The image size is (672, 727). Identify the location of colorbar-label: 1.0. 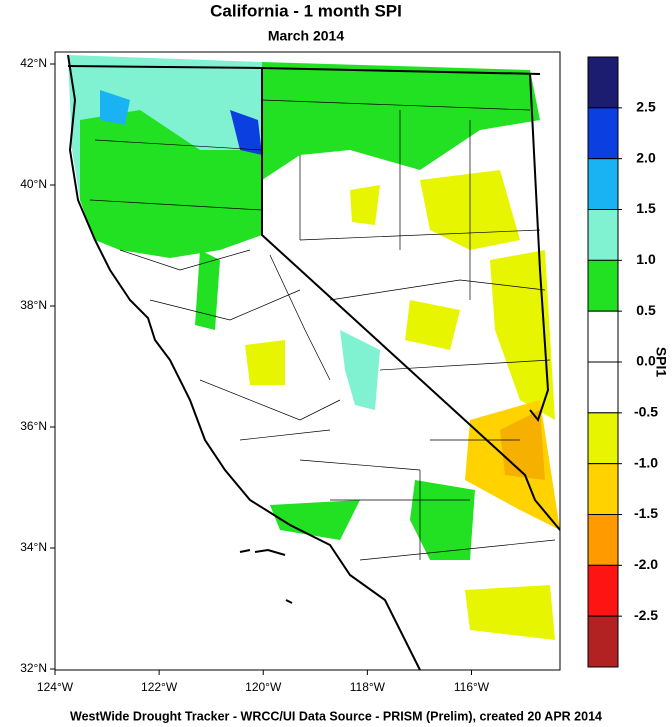
(646, 259).